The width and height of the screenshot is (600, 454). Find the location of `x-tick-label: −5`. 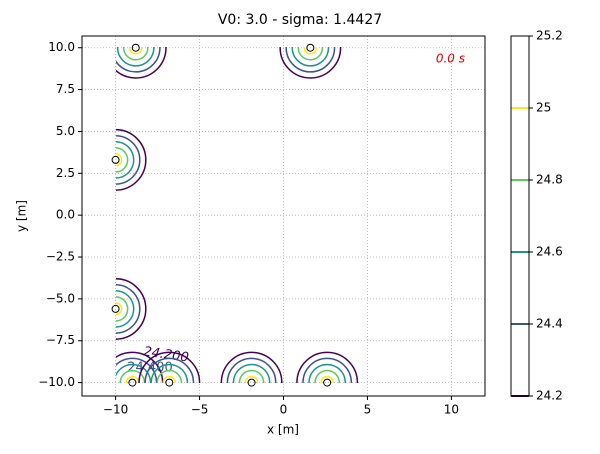

x-tick-label: −5 is located at coordinates (200, 410).